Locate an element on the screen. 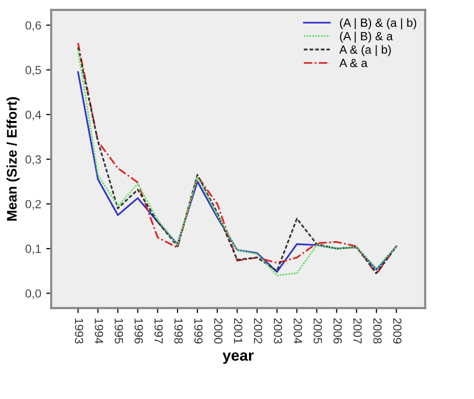  x-tick-label: 1999 is located at coordinates (198, 331).